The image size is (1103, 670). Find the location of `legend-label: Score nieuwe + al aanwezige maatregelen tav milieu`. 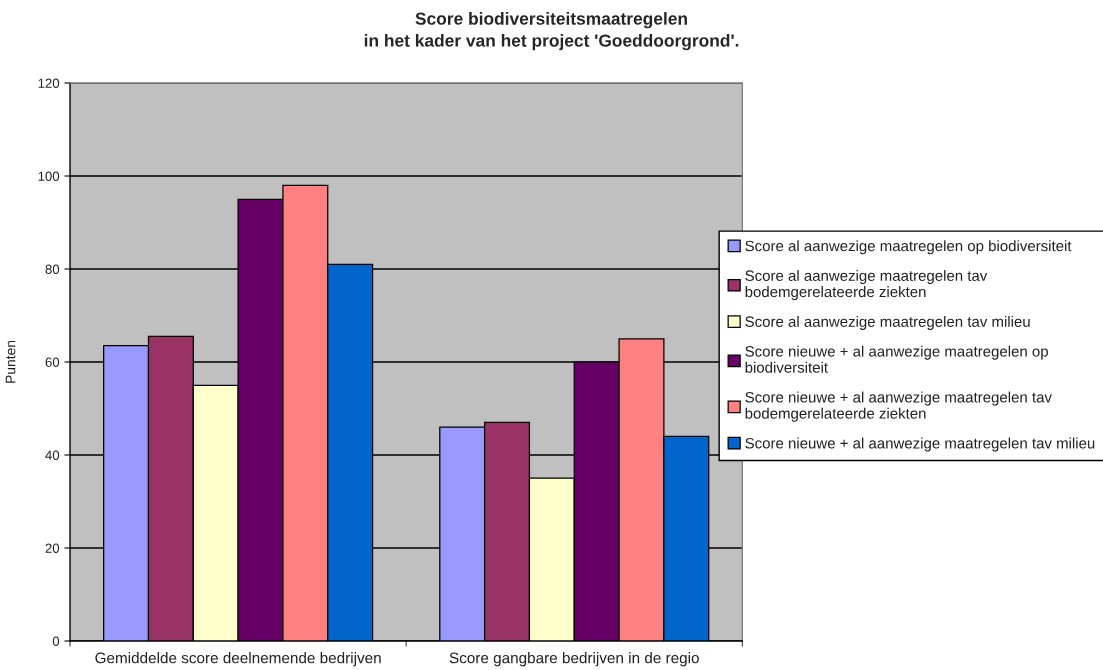

legend-label: Score nieuwe + al aanwezige maatregelen tav milieu is located at coordinates (920, 444).